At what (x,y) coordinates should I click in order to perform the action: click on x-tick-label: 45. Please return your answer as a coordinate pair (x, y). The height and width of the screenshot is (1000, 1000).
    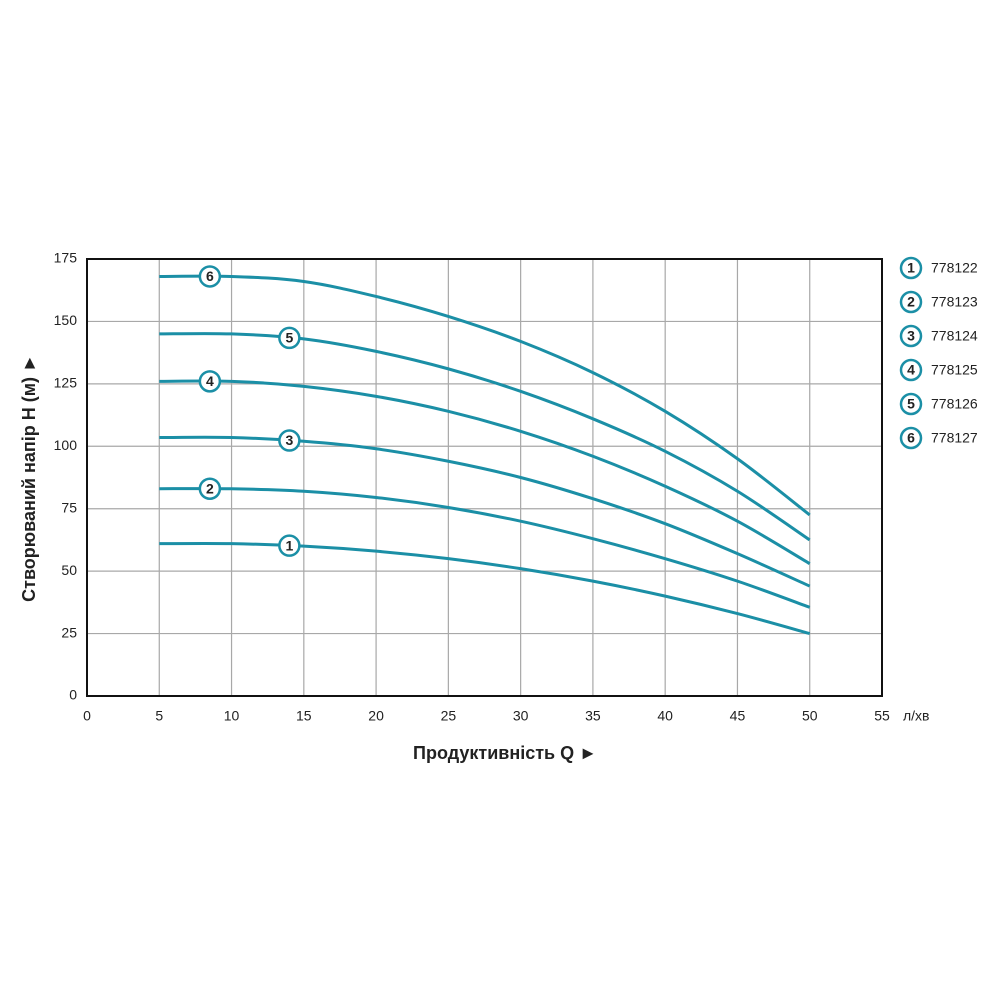
    Looking at the image, I should click on (738, 716).